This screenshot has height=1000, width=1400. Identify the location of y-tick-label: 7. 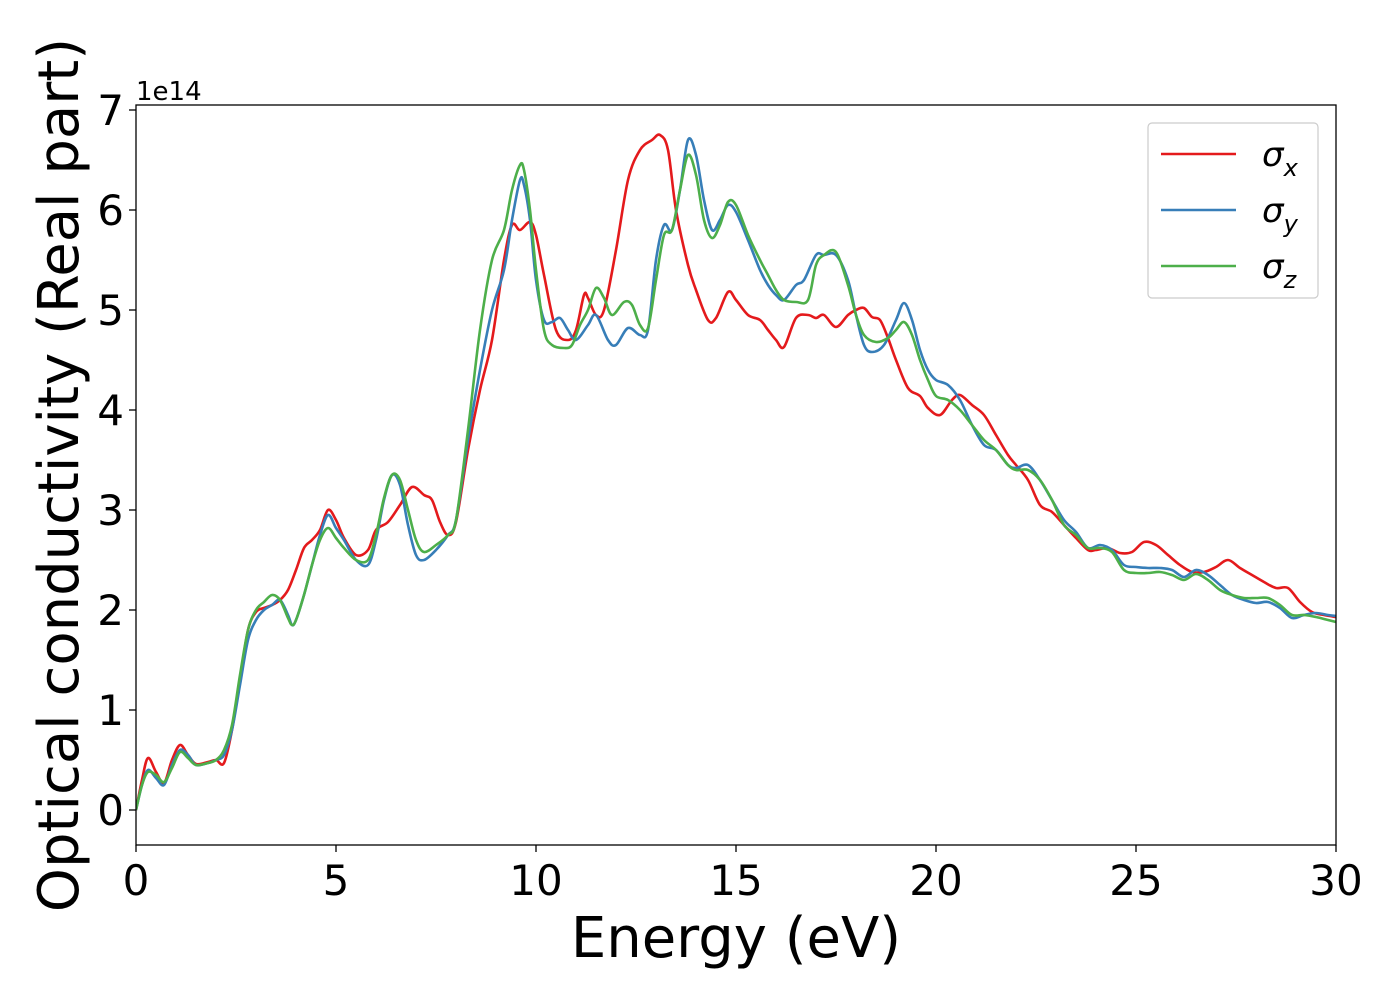
(110, 110).